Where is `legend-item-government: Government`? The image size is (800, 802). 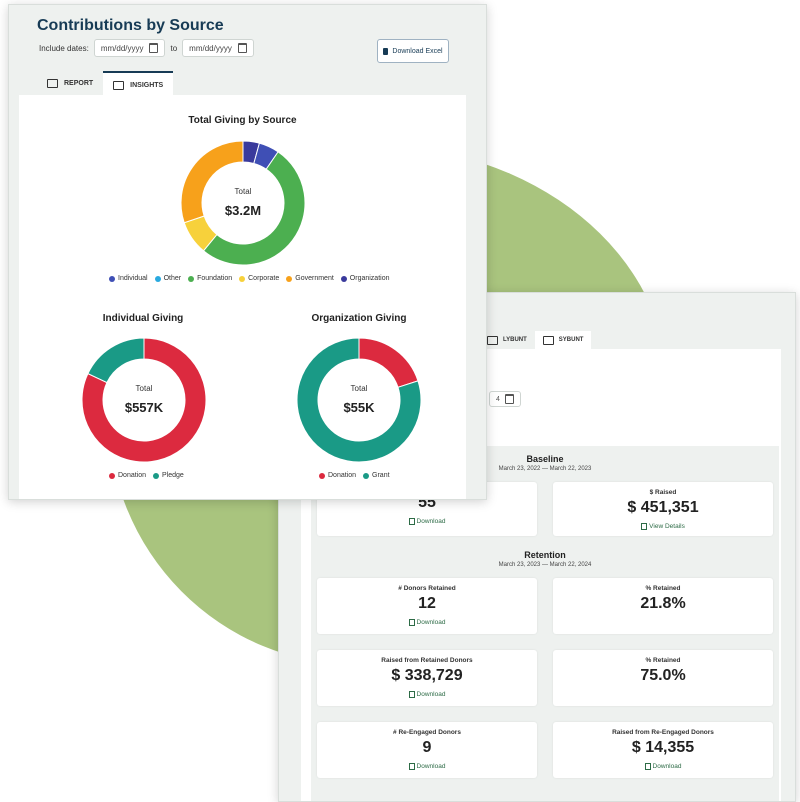
legend-item-government: Government is located at coordinates (310, 278).